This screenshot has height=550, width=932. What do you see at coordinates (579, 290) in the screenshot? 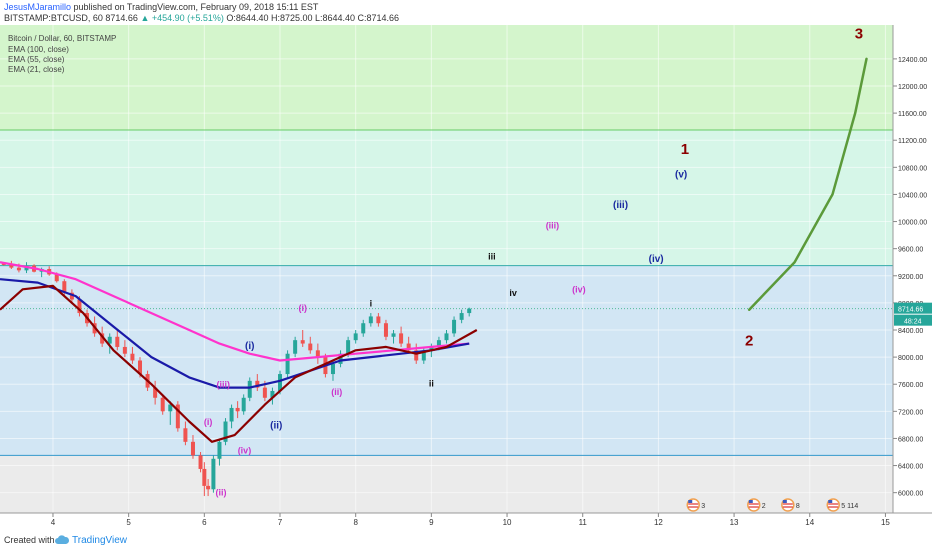
I see `wave-label: (iv)` at bounding box center [579, 290].